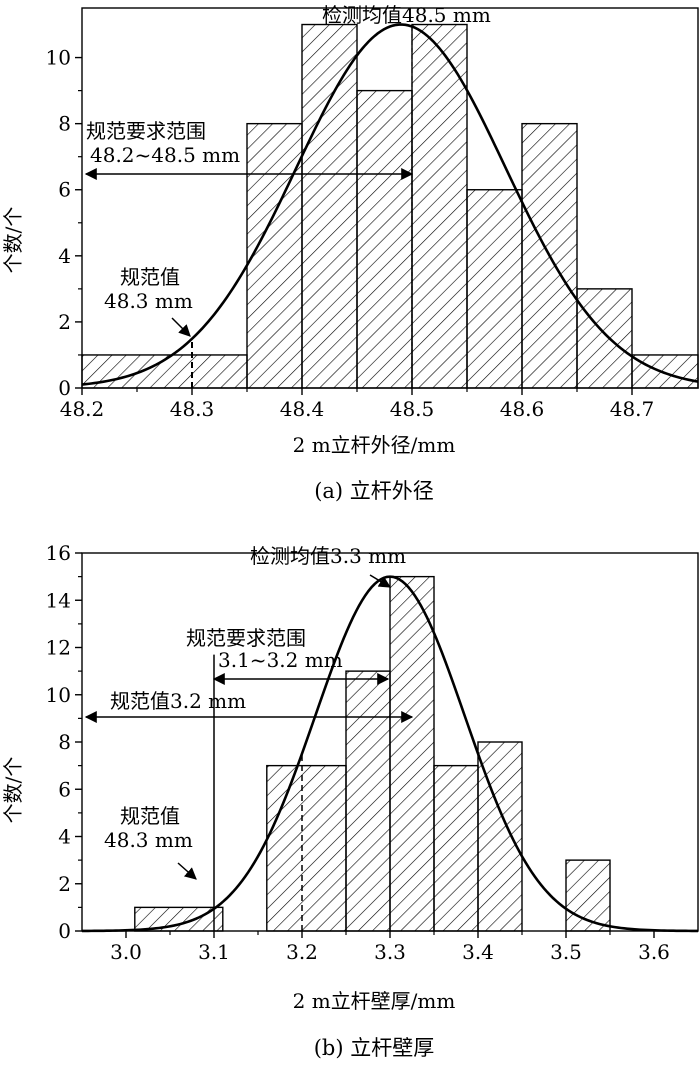 The width and height of the screenshot is (700, 1067). What do you see at coordinates (187, 871) in the screenshot?
I see `chart-b-spec-pointer` at bounding box center [187, 871].